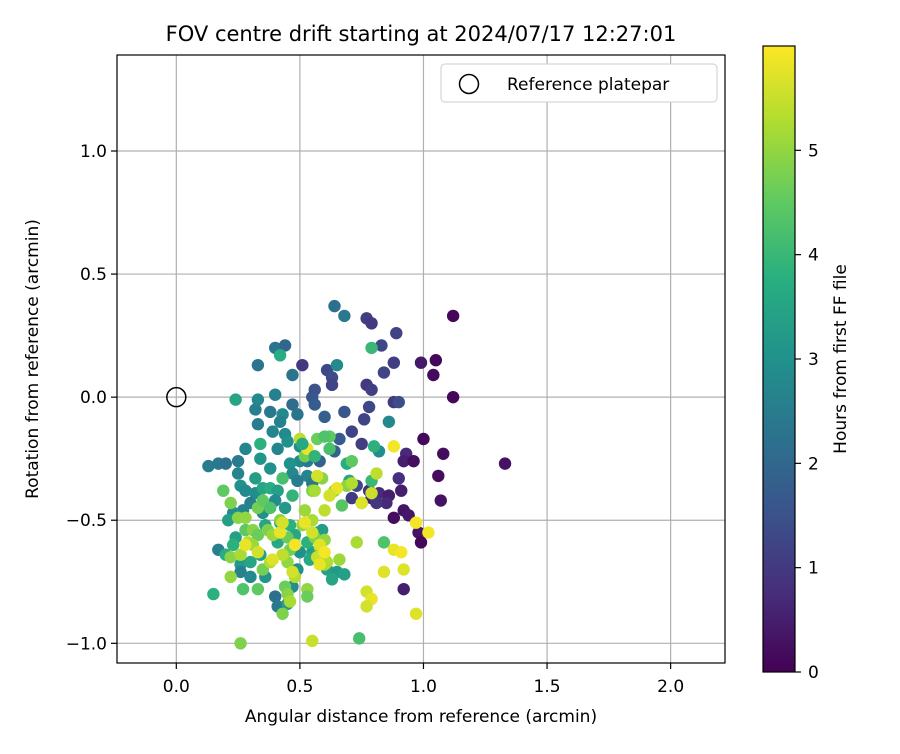 The height and width of the screenshot is (754, 900). I want to click on y-tick-label: −1.0, so click(86, 644).